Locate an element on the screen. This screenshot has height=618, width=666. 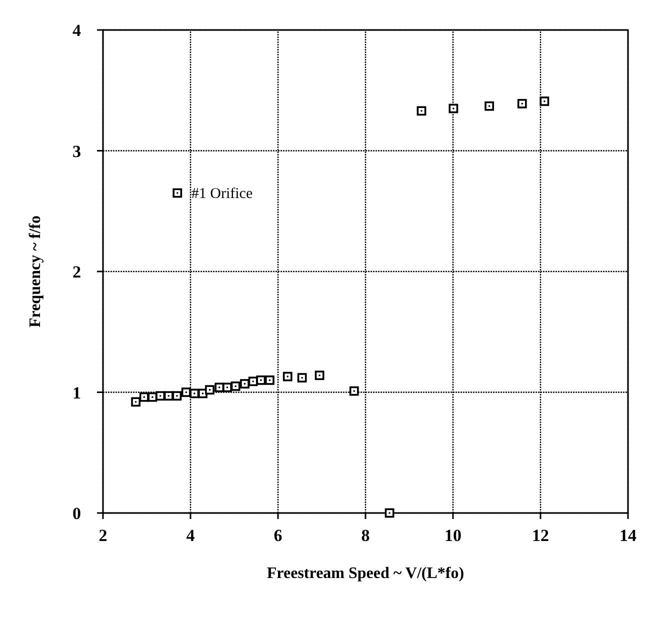
y-tick-label: 4 is located at coordinates (77, 30).